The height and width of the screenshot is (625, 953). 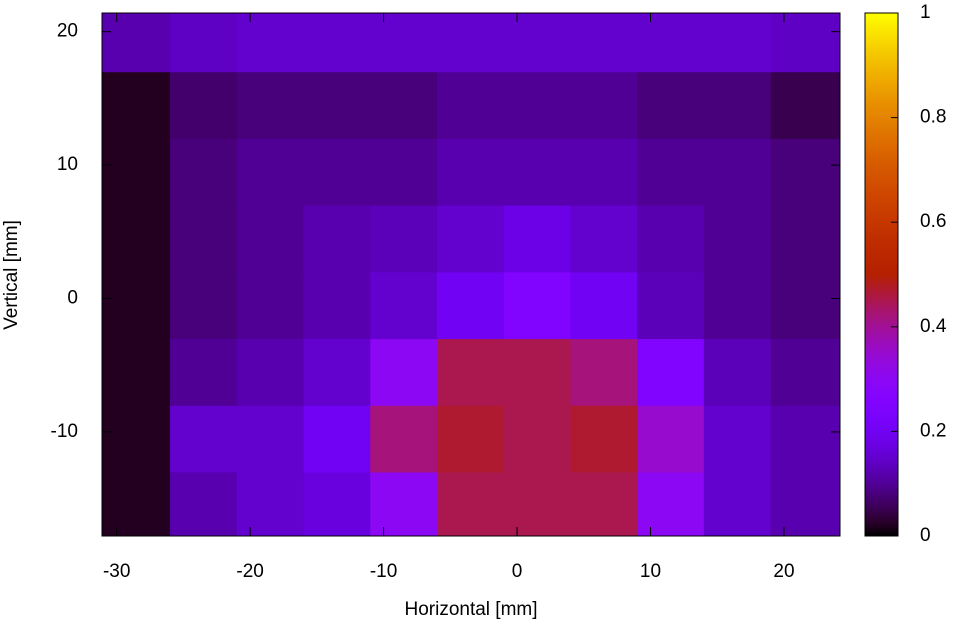 What do you see at coordinates (517, 571) in the screenshot?
I see `x-tick-label: 0` at bounding box center [517, 571].